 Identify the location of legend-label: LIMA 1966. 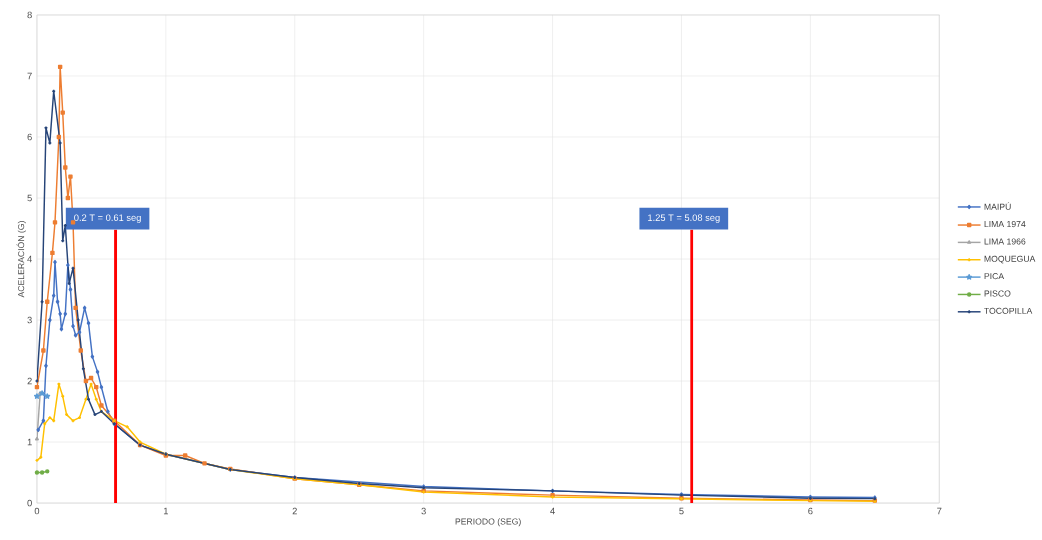
(1005, 241).